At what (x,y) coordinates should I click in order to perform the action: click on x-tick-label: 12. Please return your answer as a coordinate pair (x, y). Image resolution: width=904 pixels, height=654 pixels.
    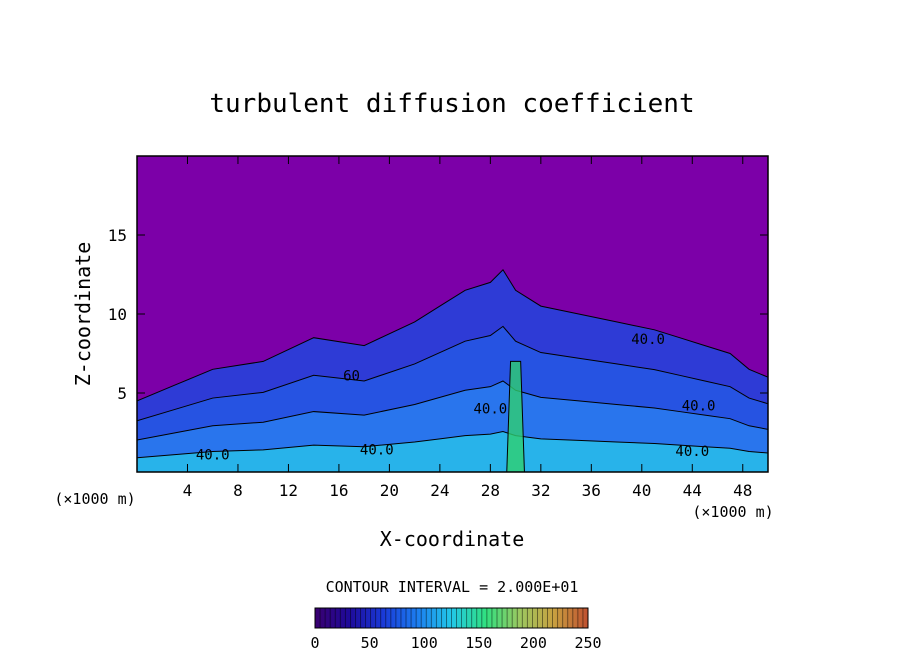
    Looking at the image, I should click on (288, 490).